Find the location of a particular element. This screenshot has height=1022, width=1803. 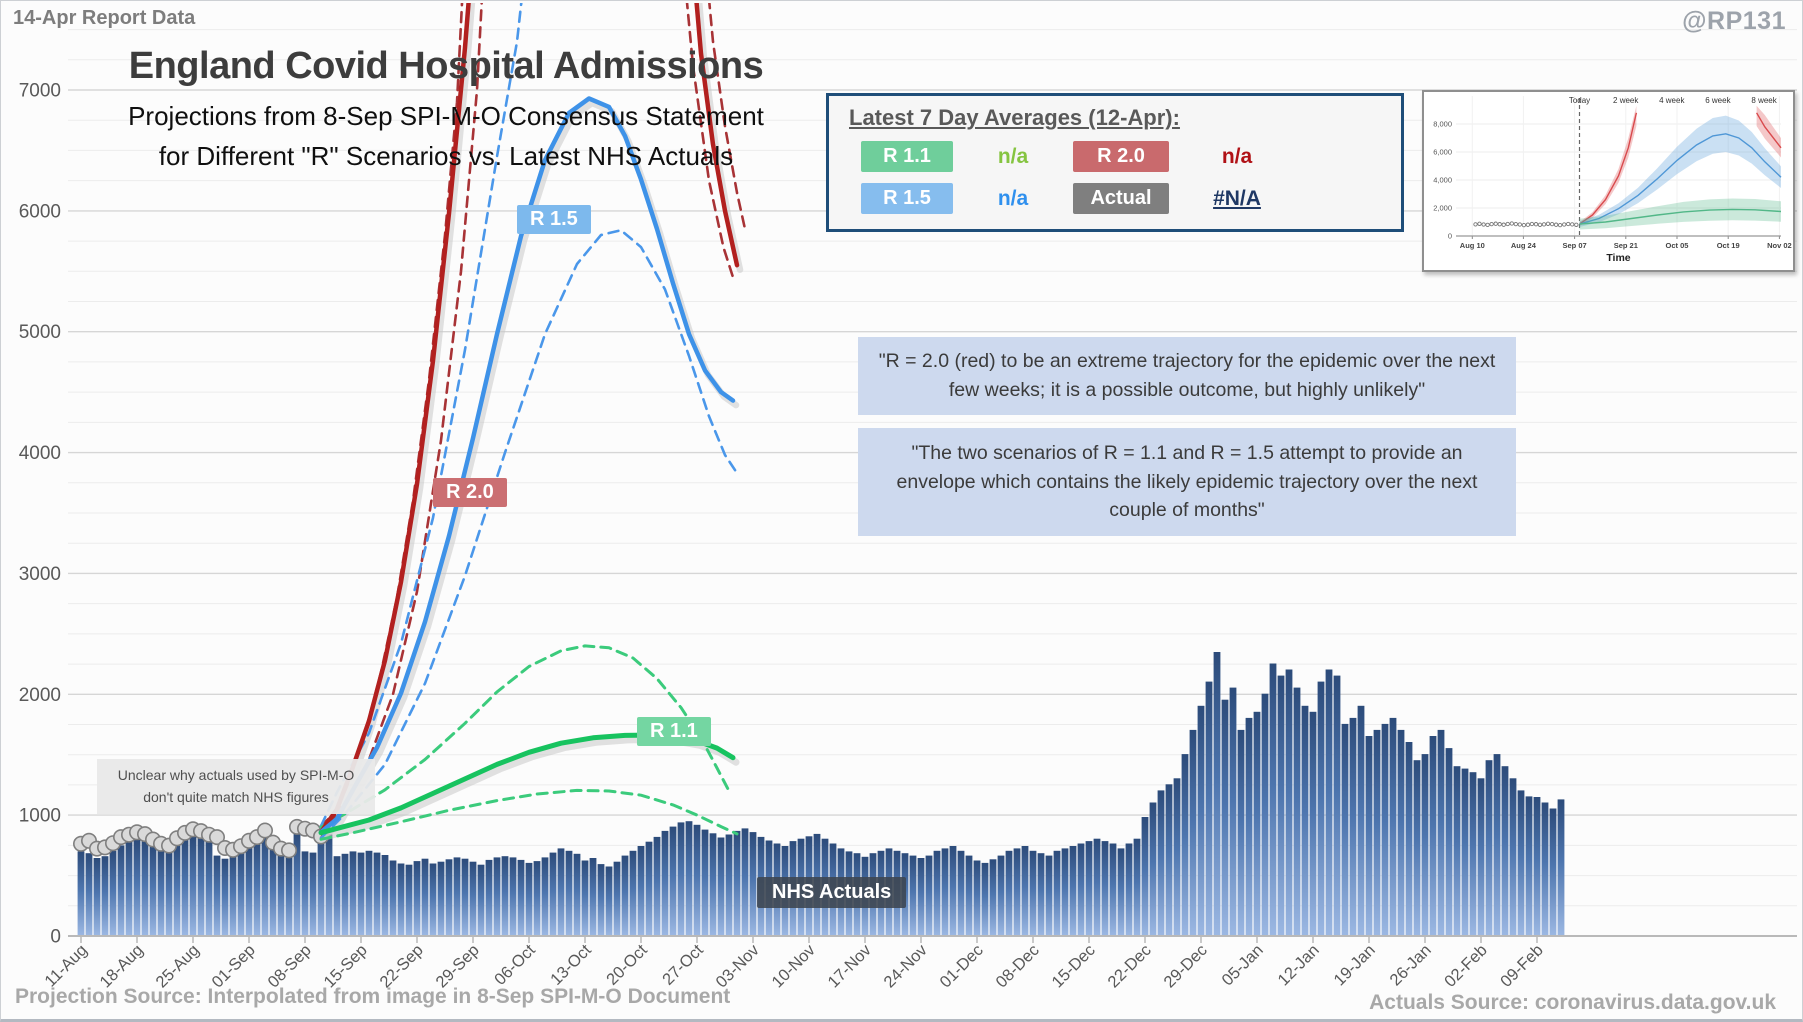

legend-badge-r11: R 1.1 is located at coordinates (907, 156).